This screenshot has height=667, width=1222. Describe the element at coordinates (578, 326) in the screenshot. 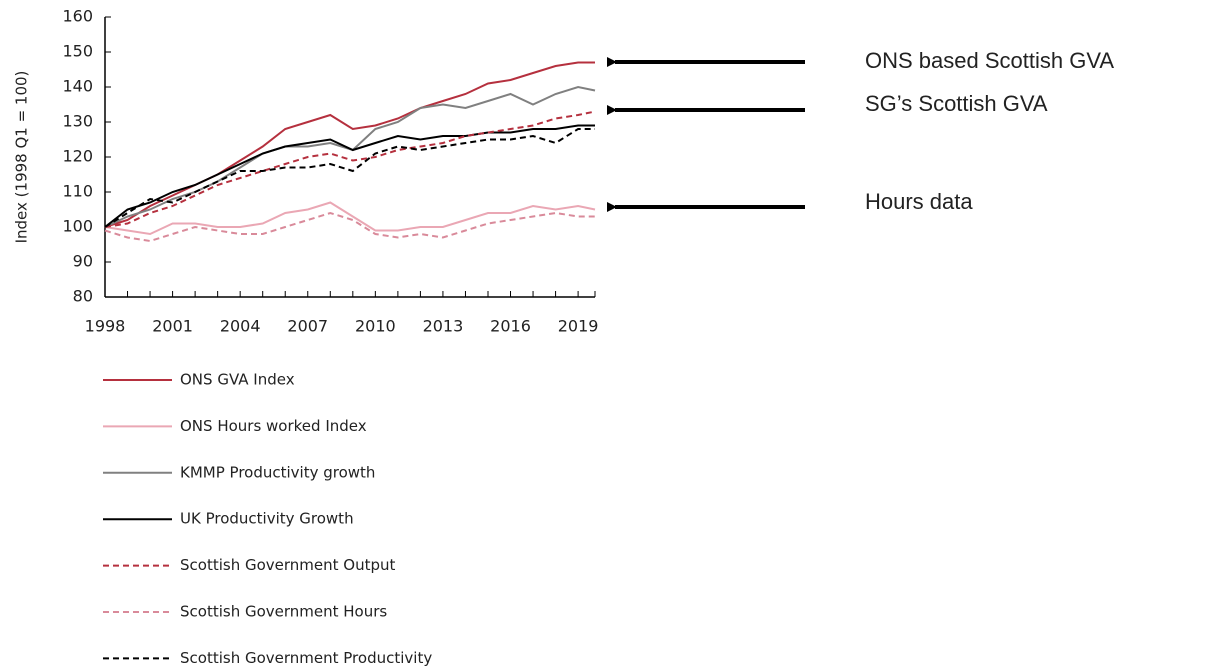

I see `x-tick-label: 2019` at that location.